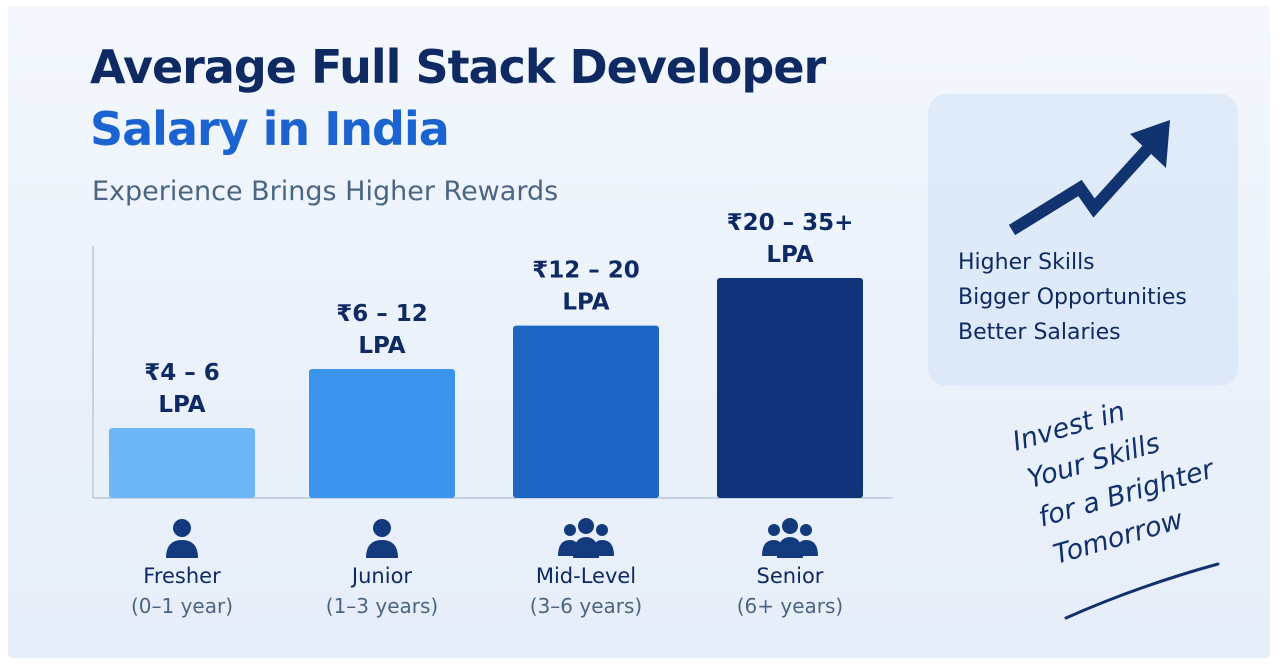 The height and width of the screenshot is (664, 1280). What do you see at coordinates (182, 373) in the screenshot?
I see `data-label: ₹4 – 6` at bounding box center [182, 373].